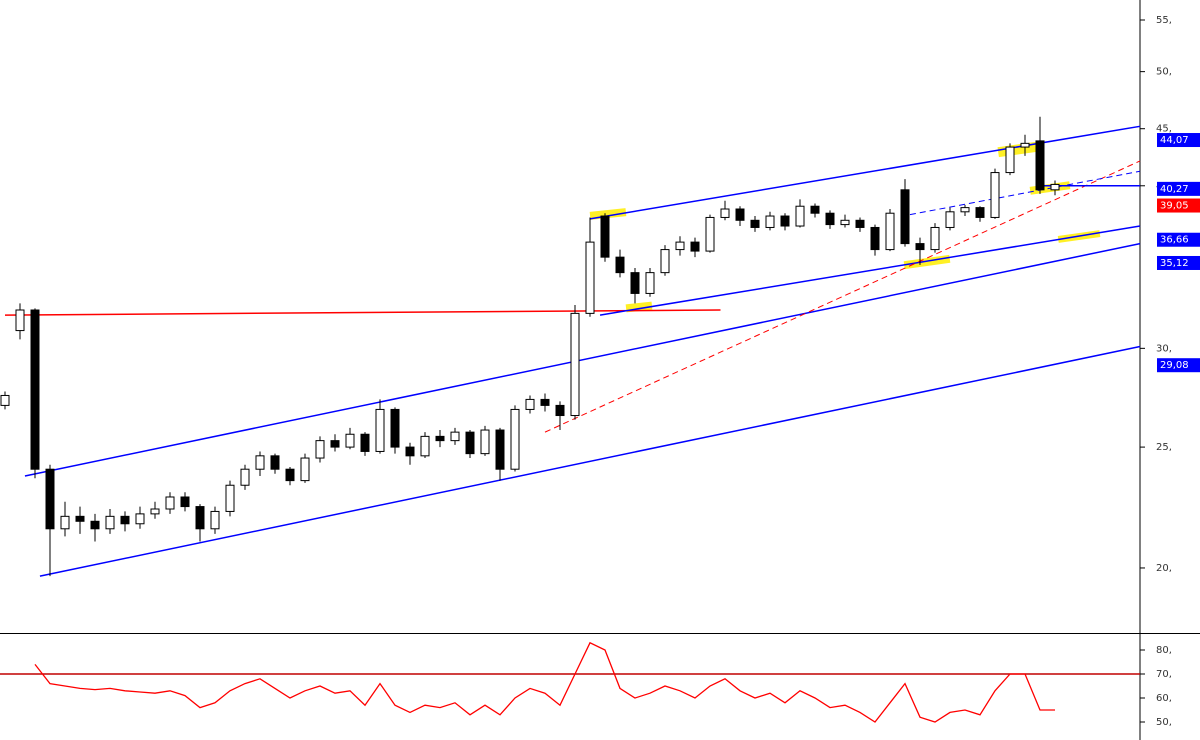  Describe the element at coordinates (1164, 447) in the screenshot. I see `y-tick-label: 25,` at that location.